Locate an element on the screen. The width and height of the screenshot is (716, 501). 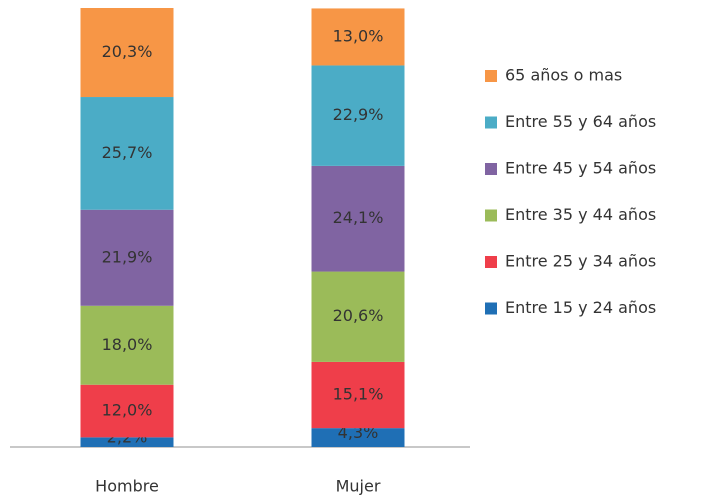
data-label: 21,9% is located at coordinates (127, 256).